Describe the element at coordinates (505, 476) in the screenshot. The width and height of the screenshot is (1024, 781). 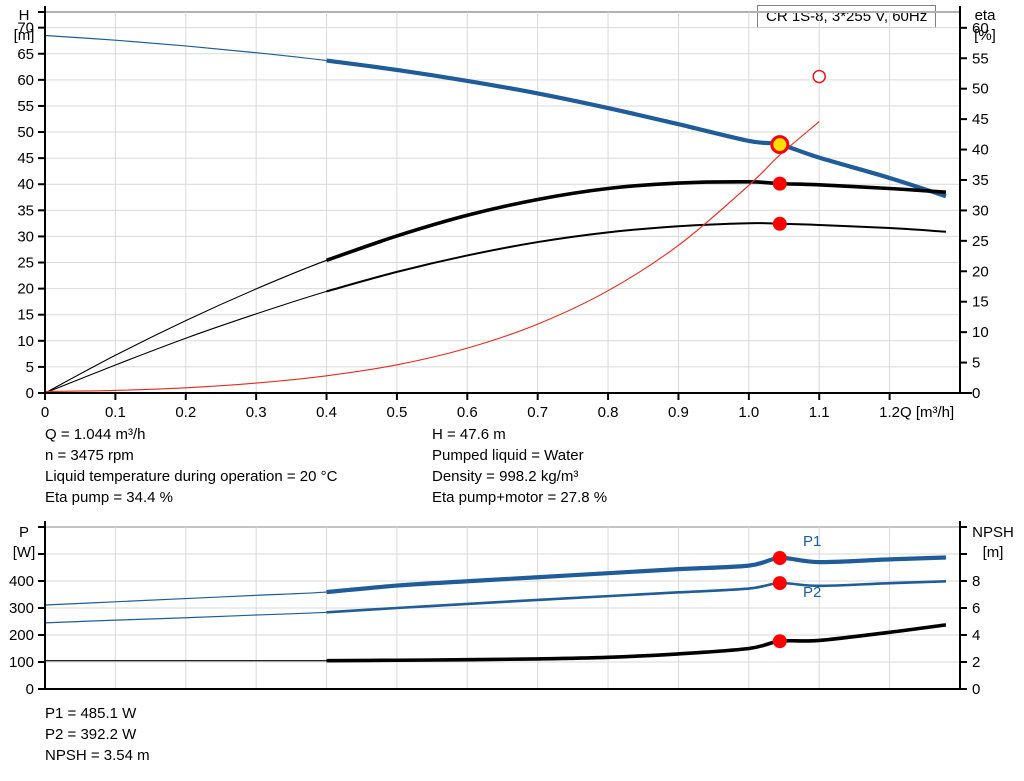
I see `duty-info-line: Density = 998.2 kg/m³` at that location.